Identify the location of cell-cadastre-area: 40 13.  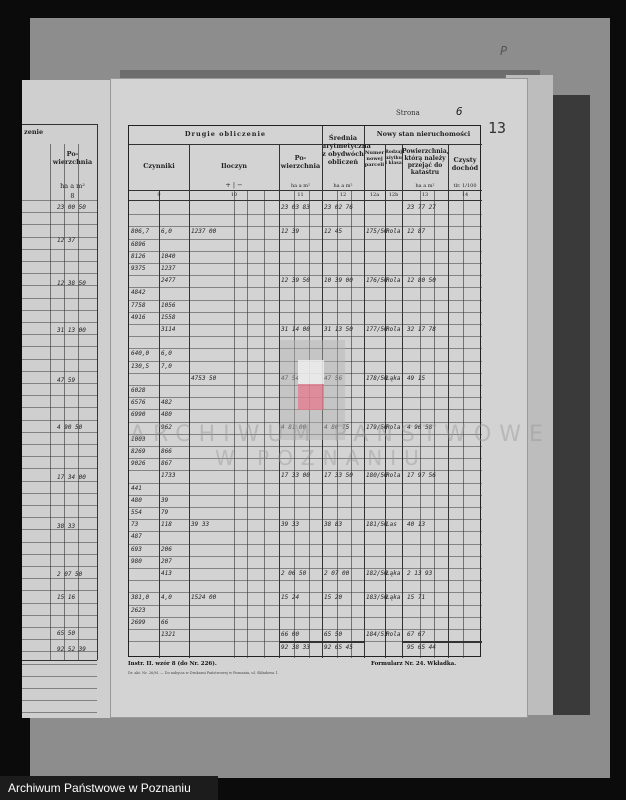
(416, 525).